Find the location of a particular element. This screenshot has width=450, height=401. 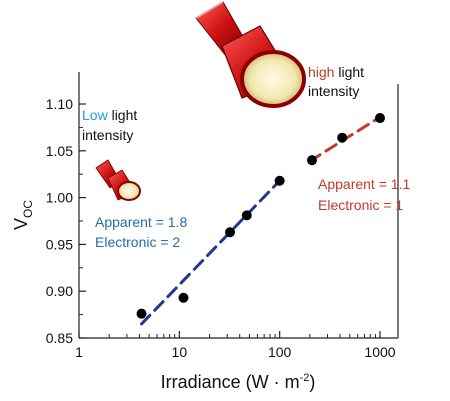

y-tick-label: 1.00 is located at coordinates (59, 198).